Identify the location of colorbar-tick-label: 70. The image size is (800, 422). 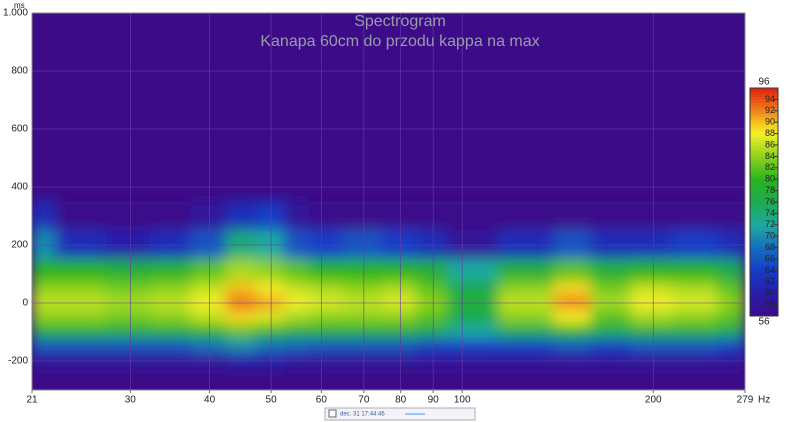
(770, 236).